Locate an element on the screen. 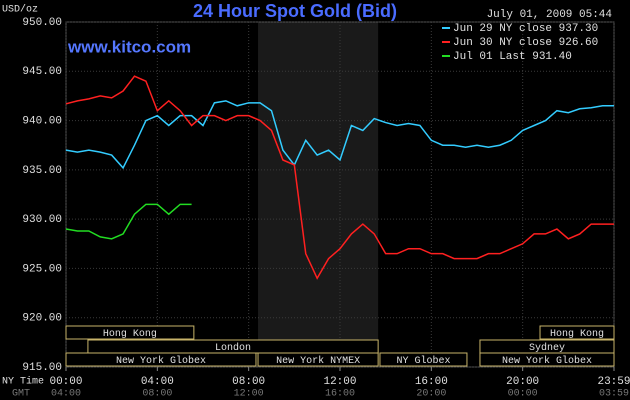  y-axis-label: USD/oz is located at coordinates (20, 10).